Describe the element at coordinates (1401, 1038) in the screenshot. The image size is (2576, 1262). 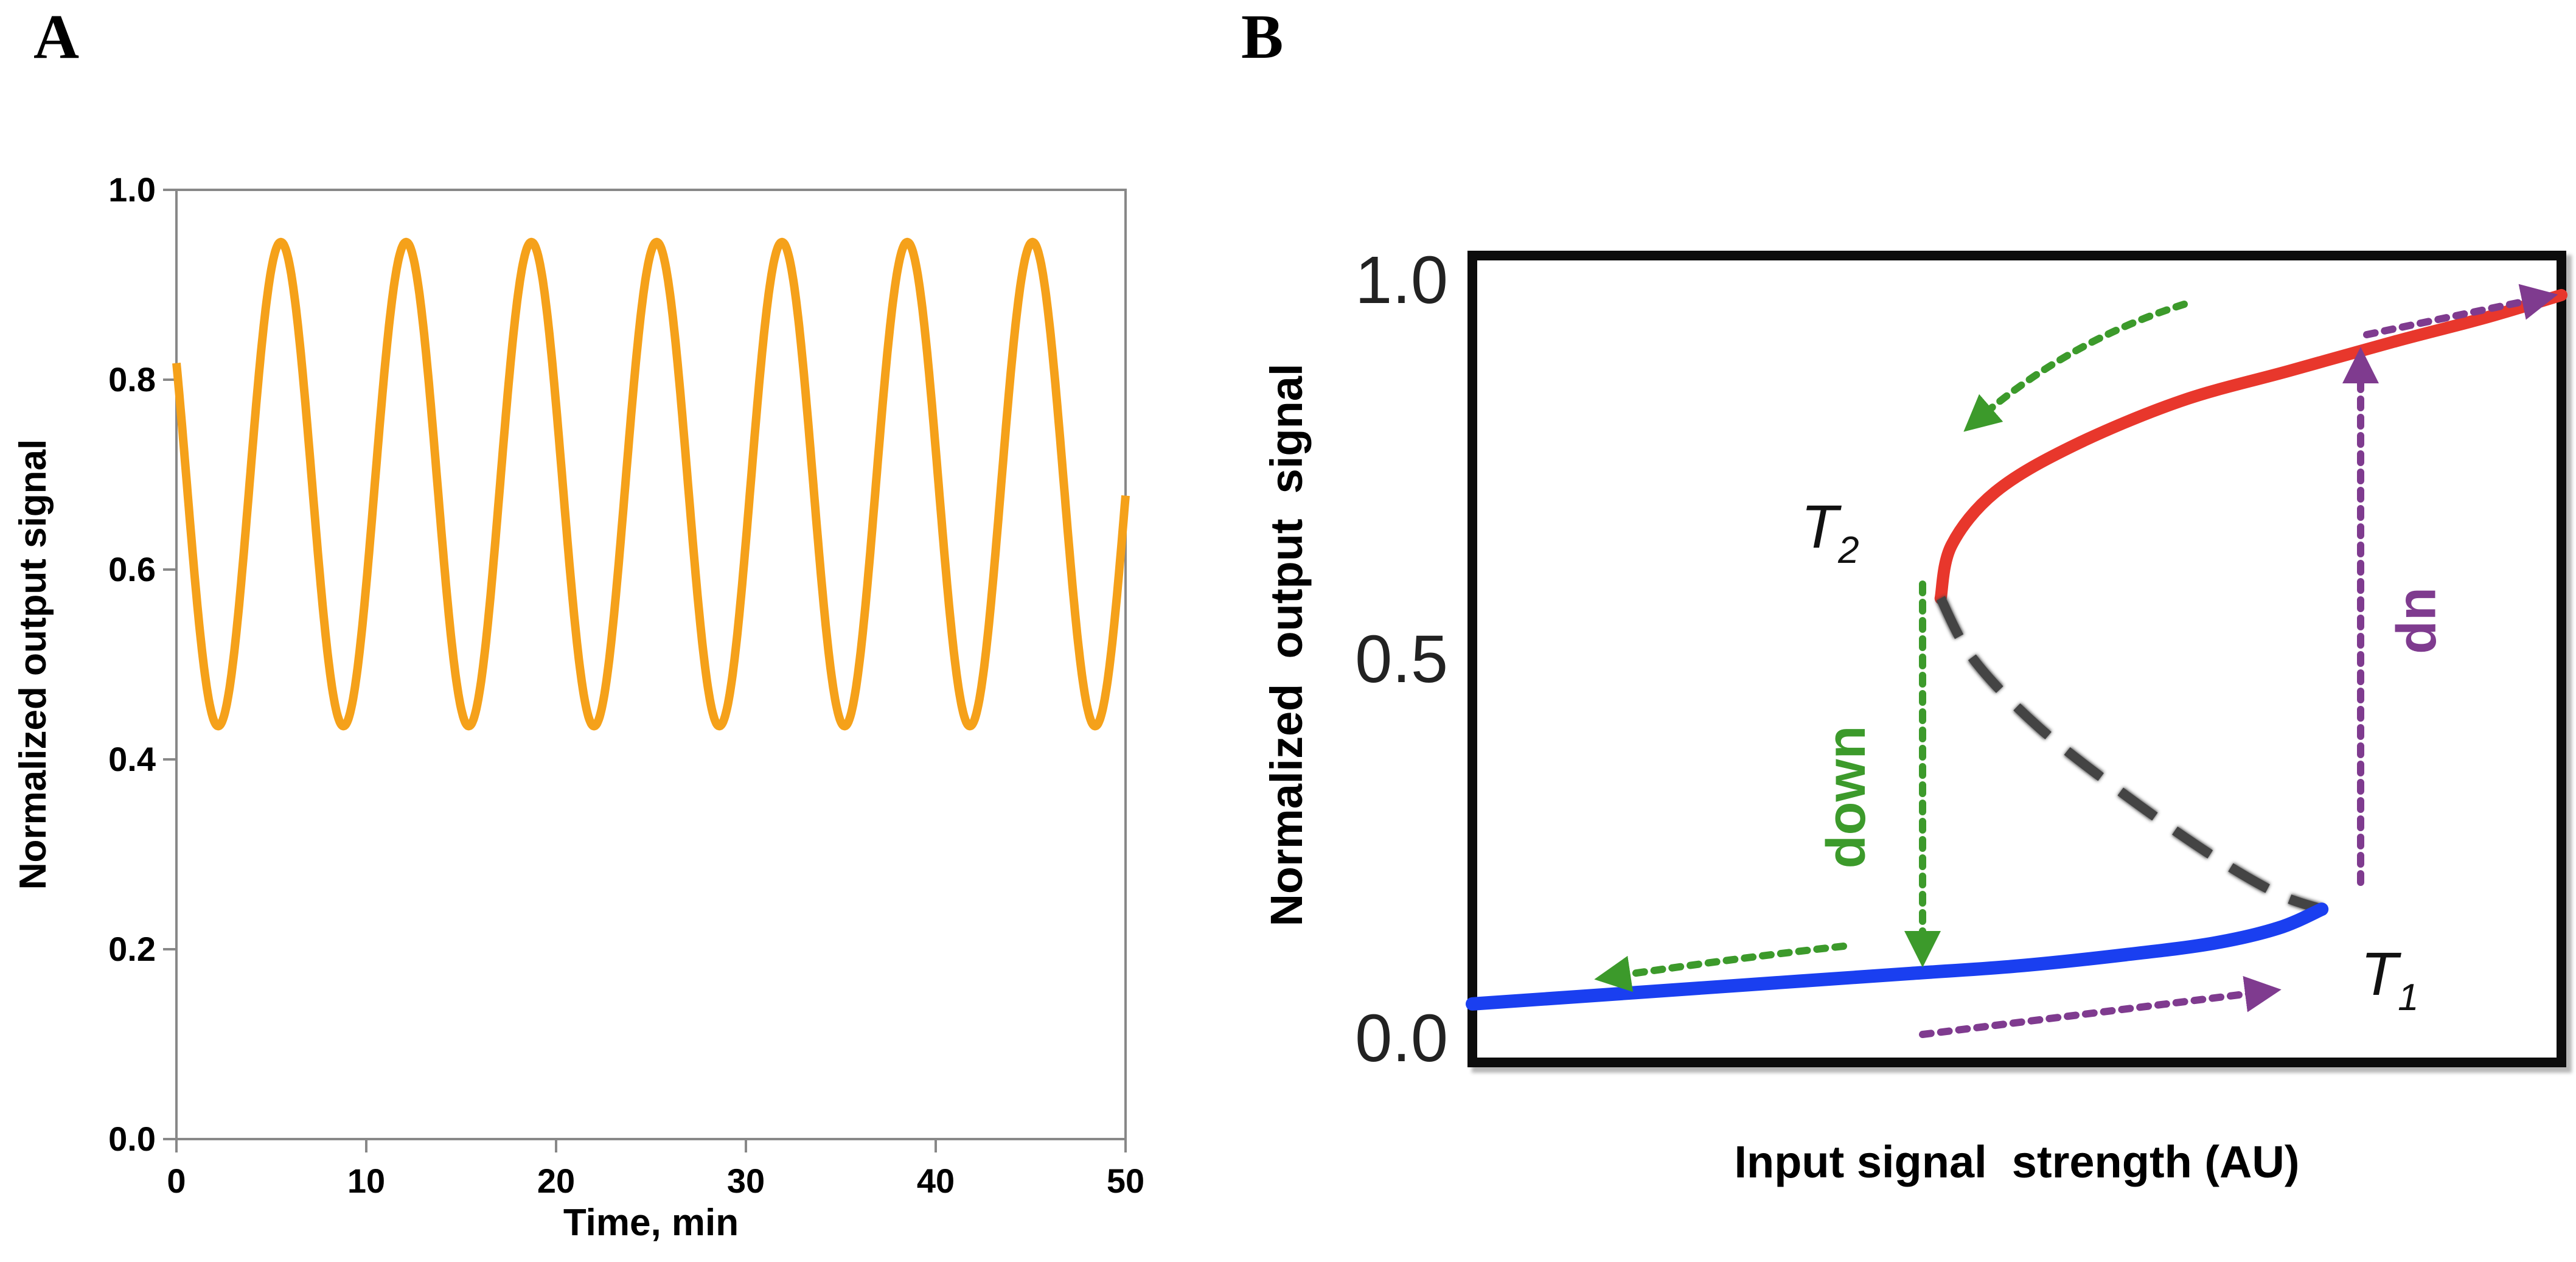
I see `panel-b-ytick-label: 0.0` at that location.